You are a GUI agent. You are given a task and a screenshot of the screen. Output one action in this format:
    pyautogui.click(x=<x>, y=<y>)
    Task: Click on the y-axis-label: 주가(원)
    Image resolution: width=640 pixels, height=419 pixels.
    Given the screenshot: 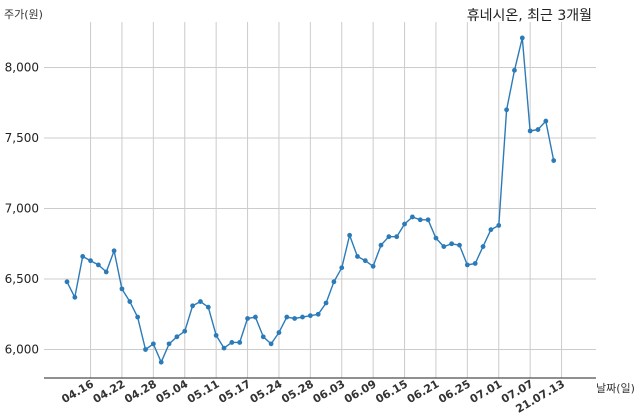 What is the action you would take?
    pyautogui.click(x=23, y=14)
    